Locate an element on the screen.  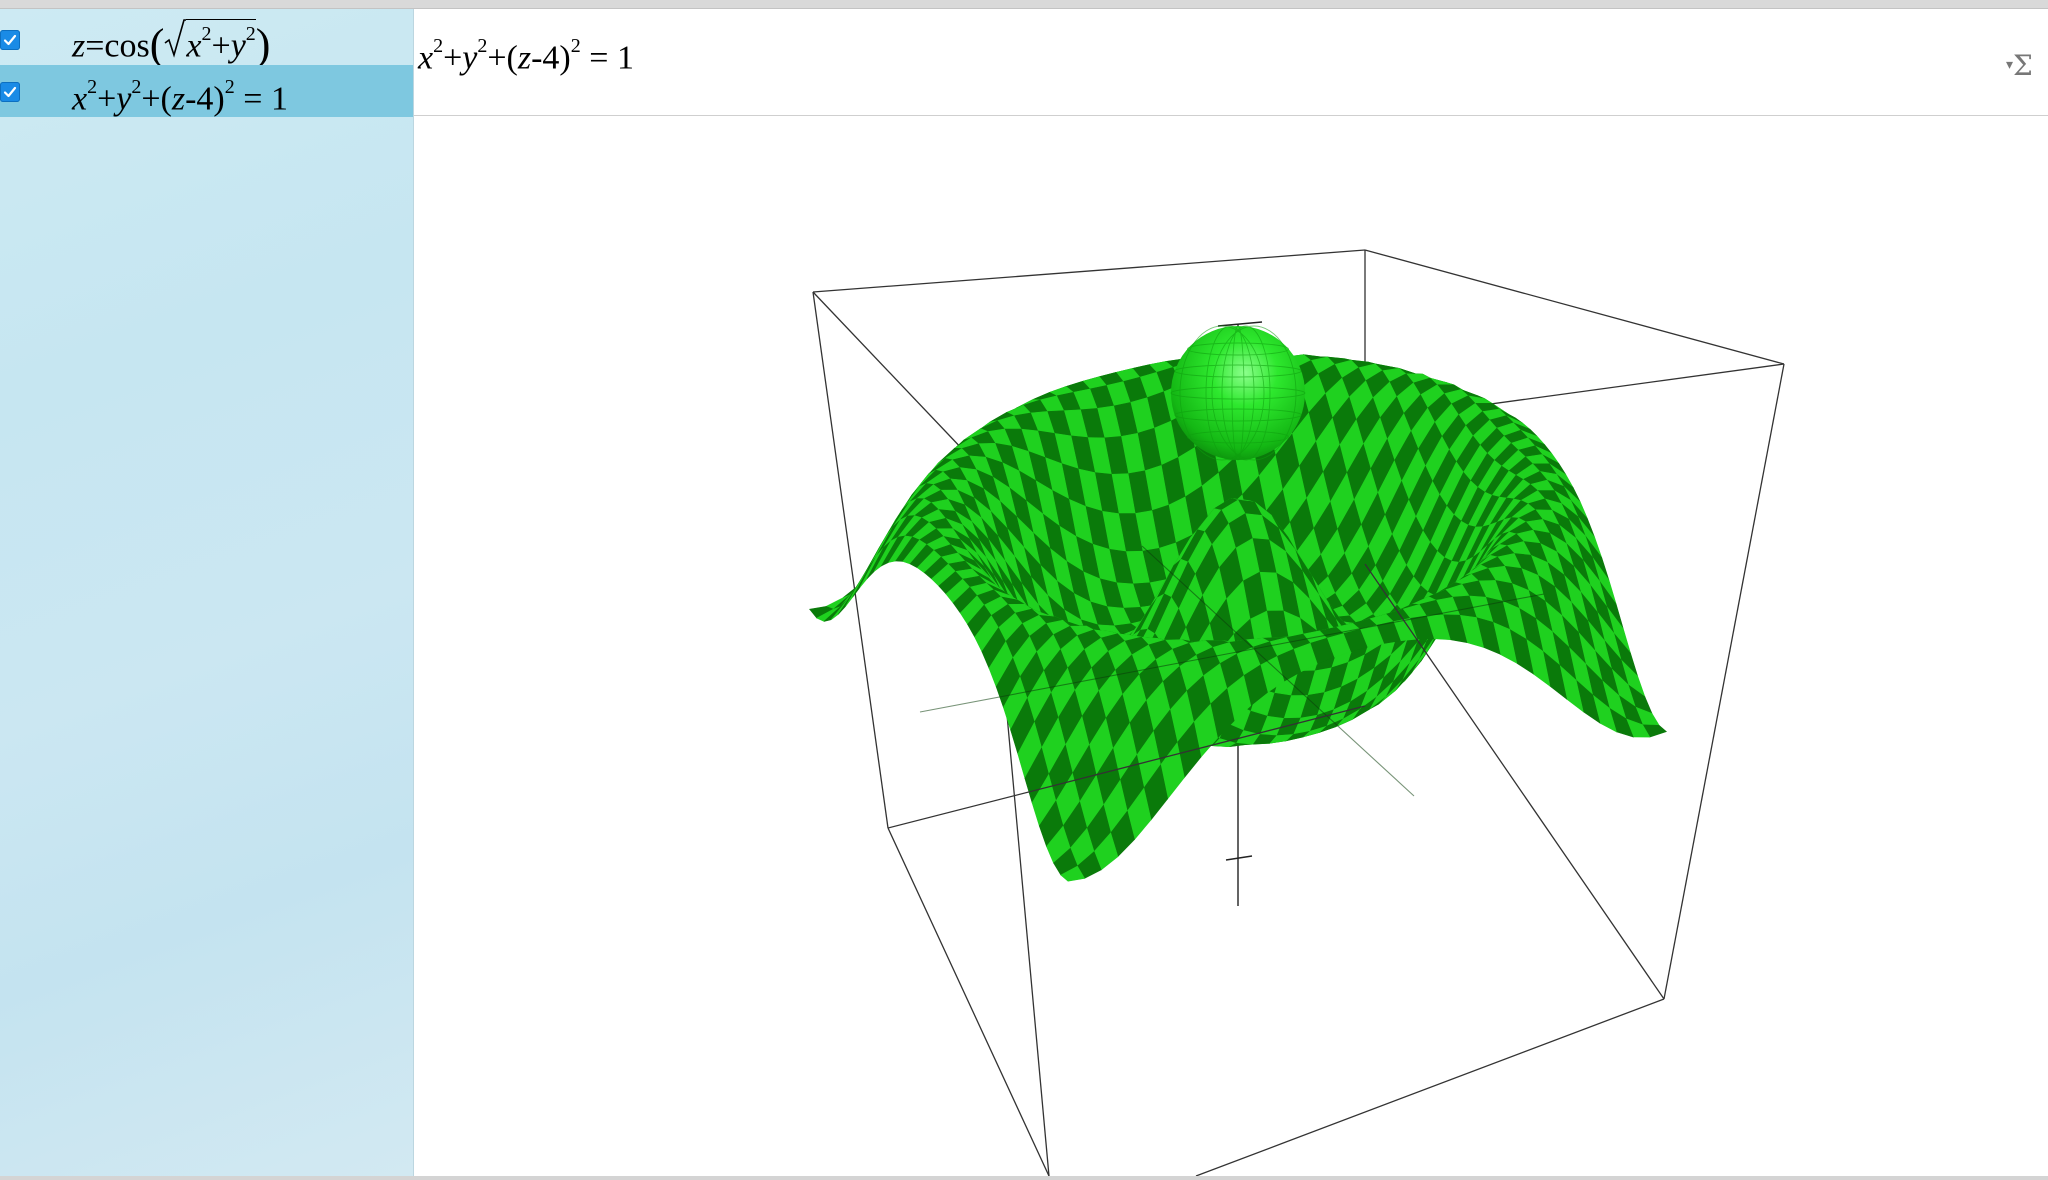
sigma-icon: ▾Σ is located at coordinates (2027, 67).